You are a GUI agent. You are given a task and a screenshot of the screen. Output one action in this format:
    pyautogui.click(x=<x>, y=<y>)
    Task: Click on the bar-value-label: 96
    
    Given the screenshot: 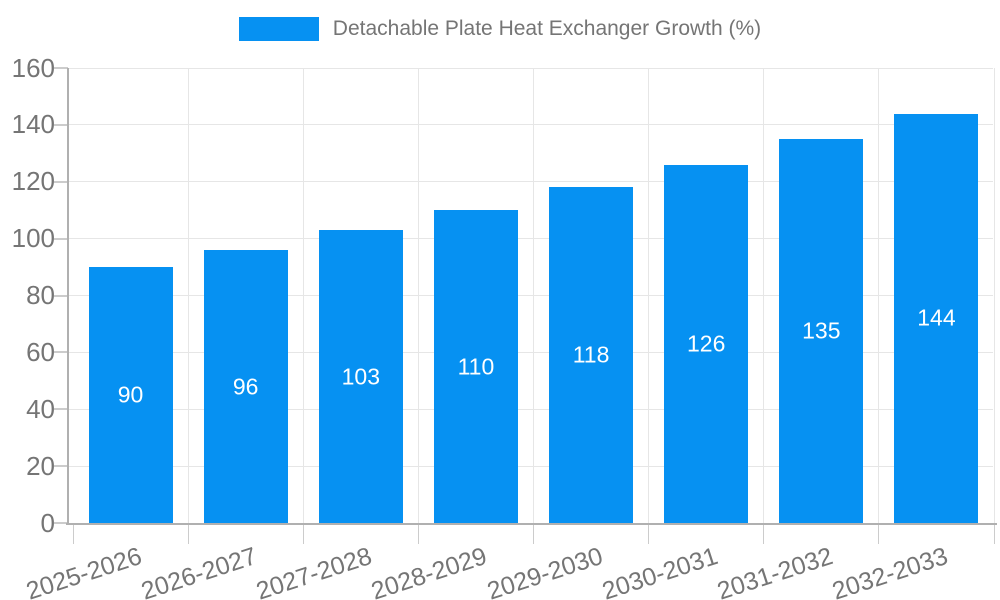 What is the action you would take?
    pyautogui.click(x=245, y=386)
    